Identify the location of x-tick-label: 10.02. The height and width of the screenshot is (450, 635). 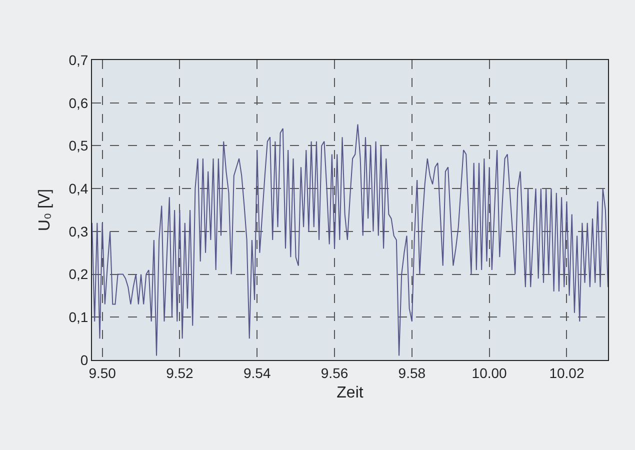
(566, 372).